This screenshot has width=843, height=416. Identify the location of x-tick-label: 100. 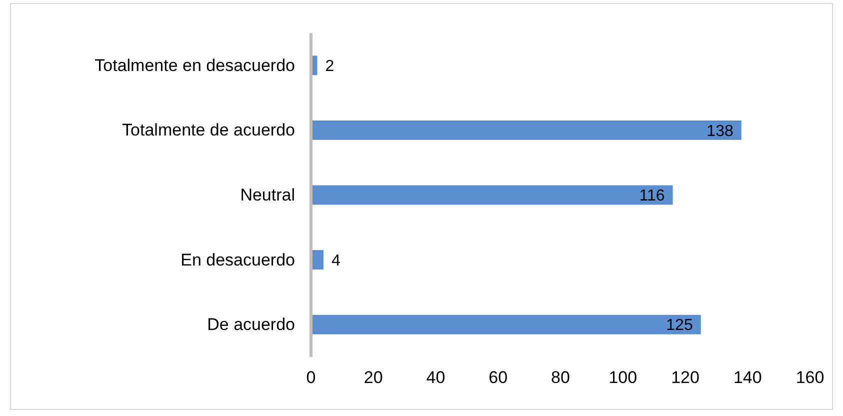
(623, 378).